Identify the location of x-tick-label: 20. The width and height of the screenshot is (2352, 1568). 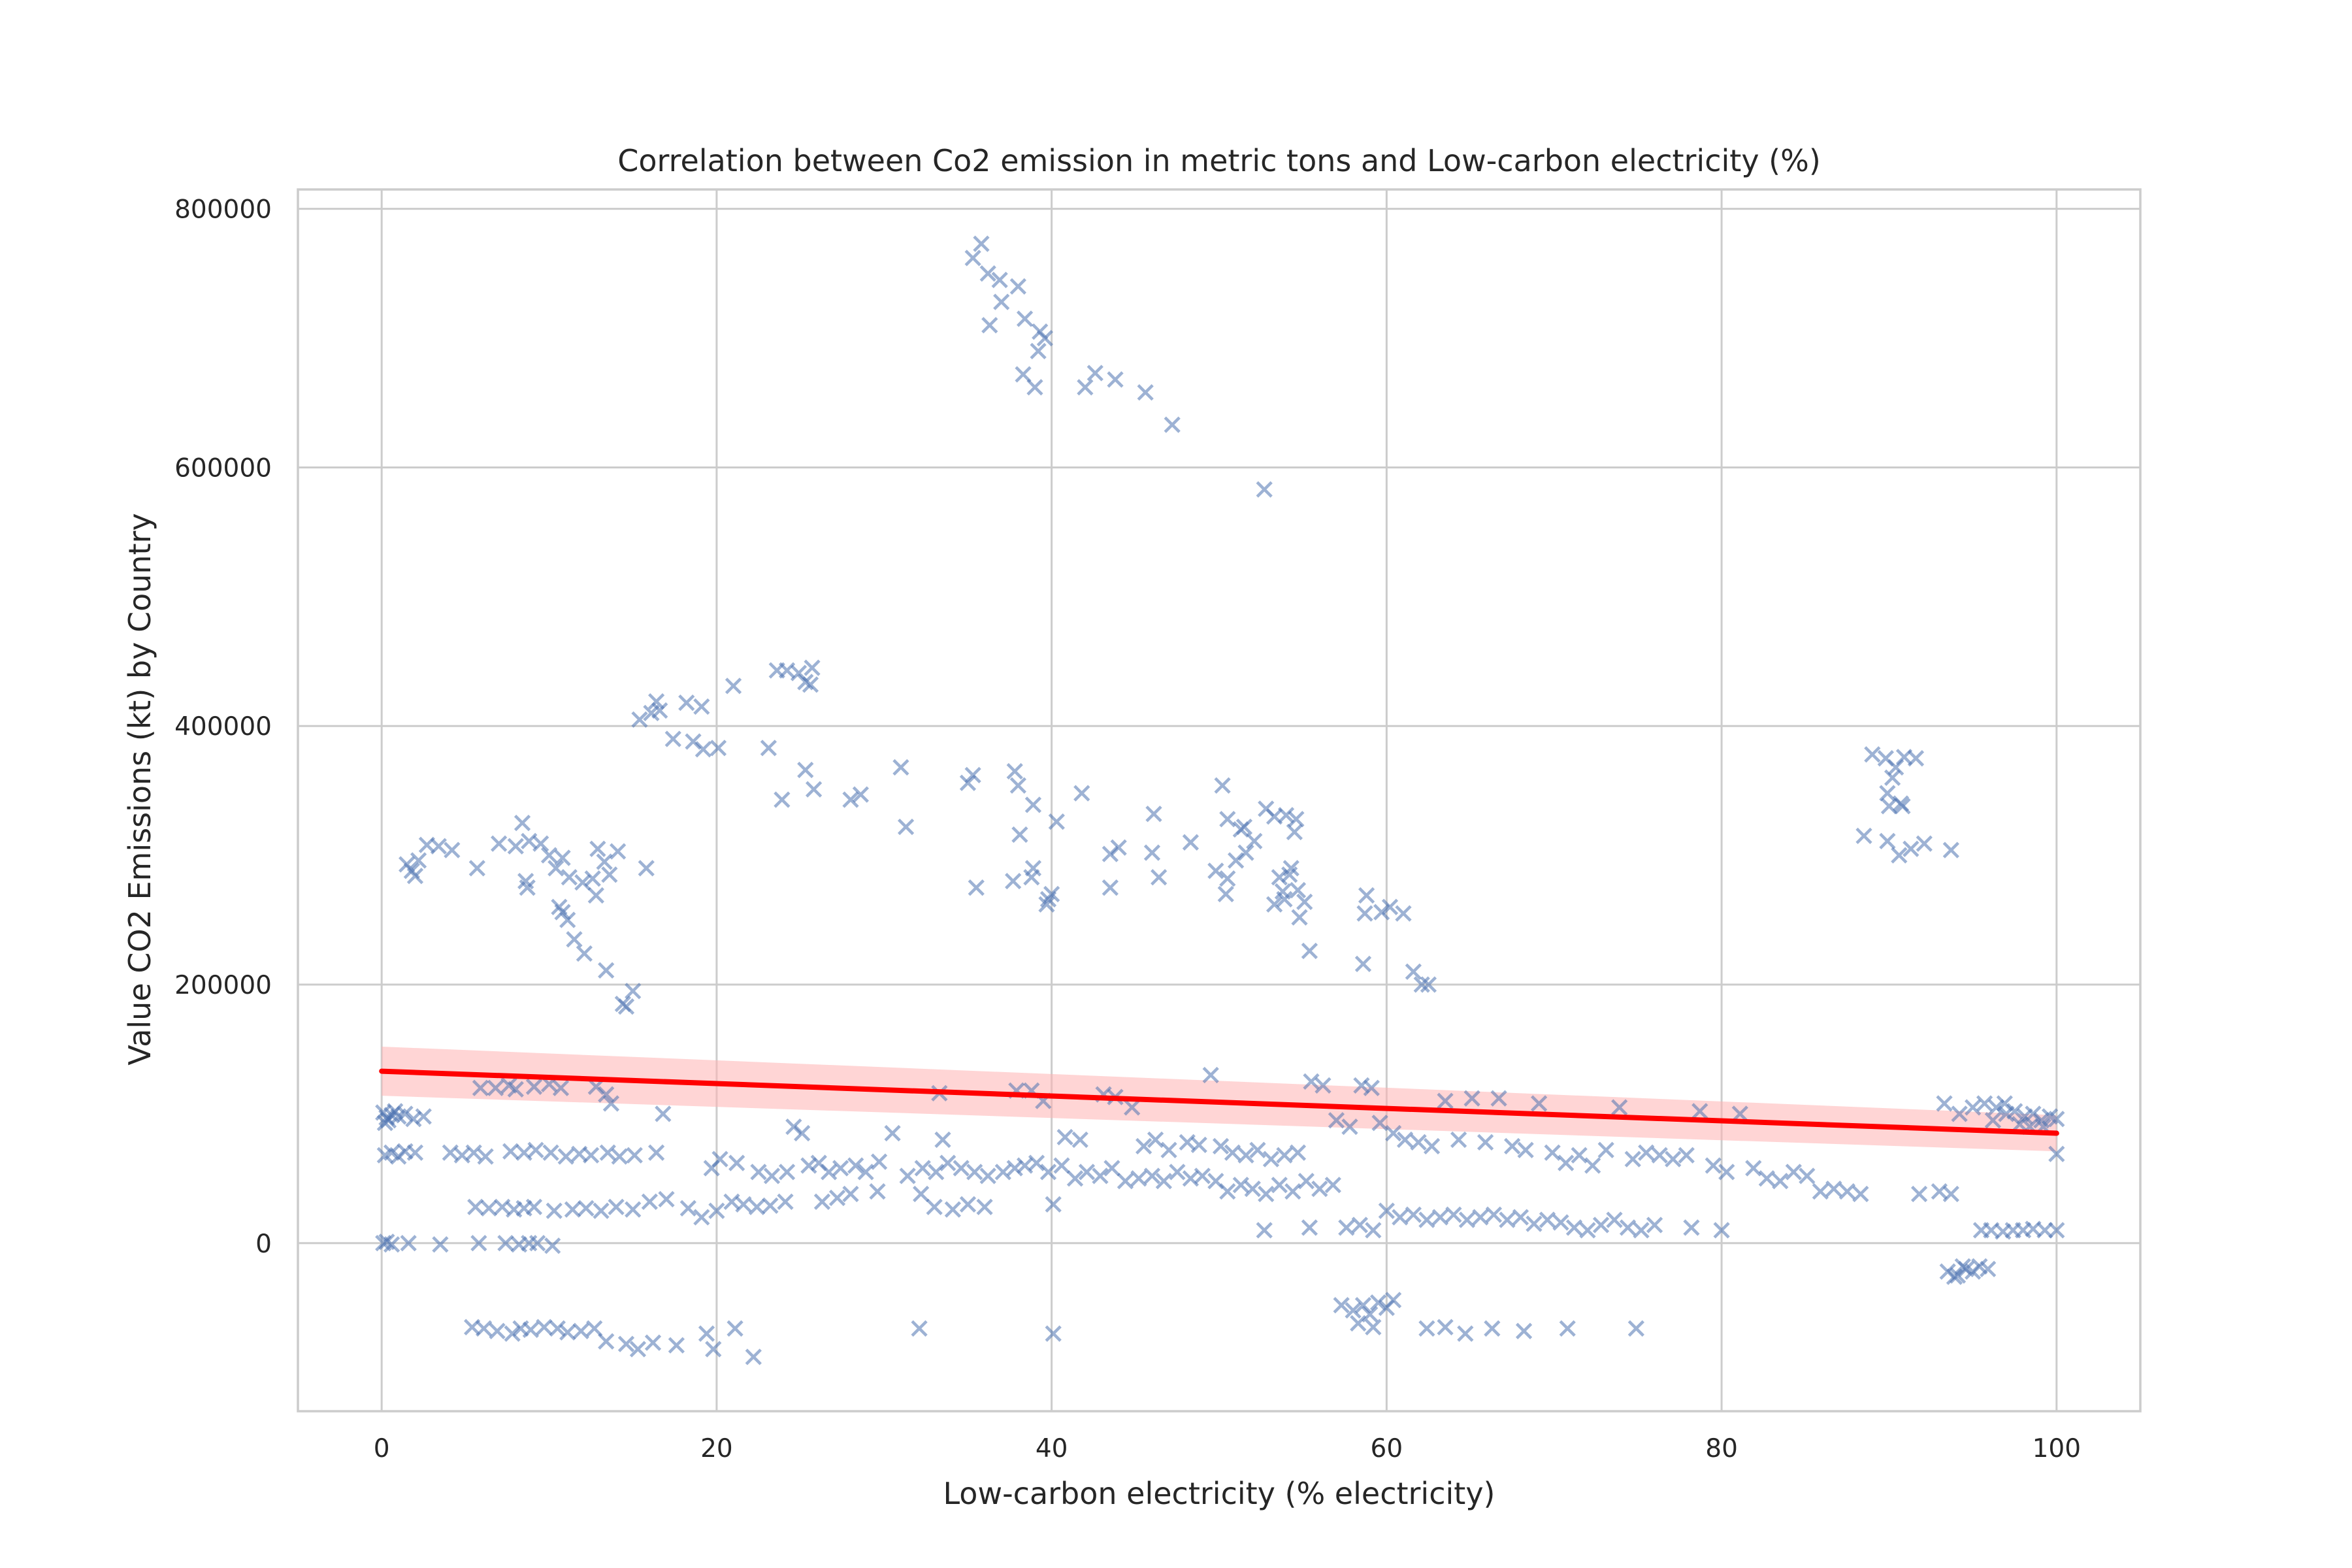
(716, 1448).